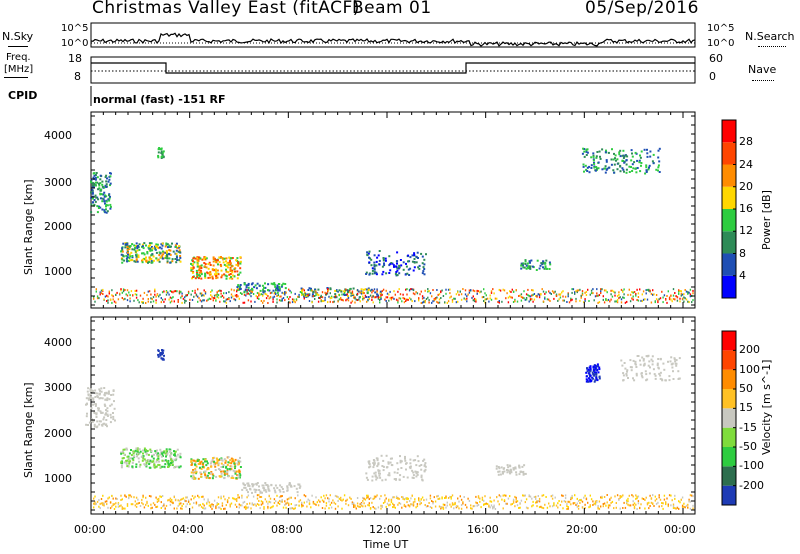 This screenshot has width=800, height=554. What do you see at coordinates (58, 182) in the screenshot?
I see `power-ytick-3000: 3000` at bounding box center [58, 182].